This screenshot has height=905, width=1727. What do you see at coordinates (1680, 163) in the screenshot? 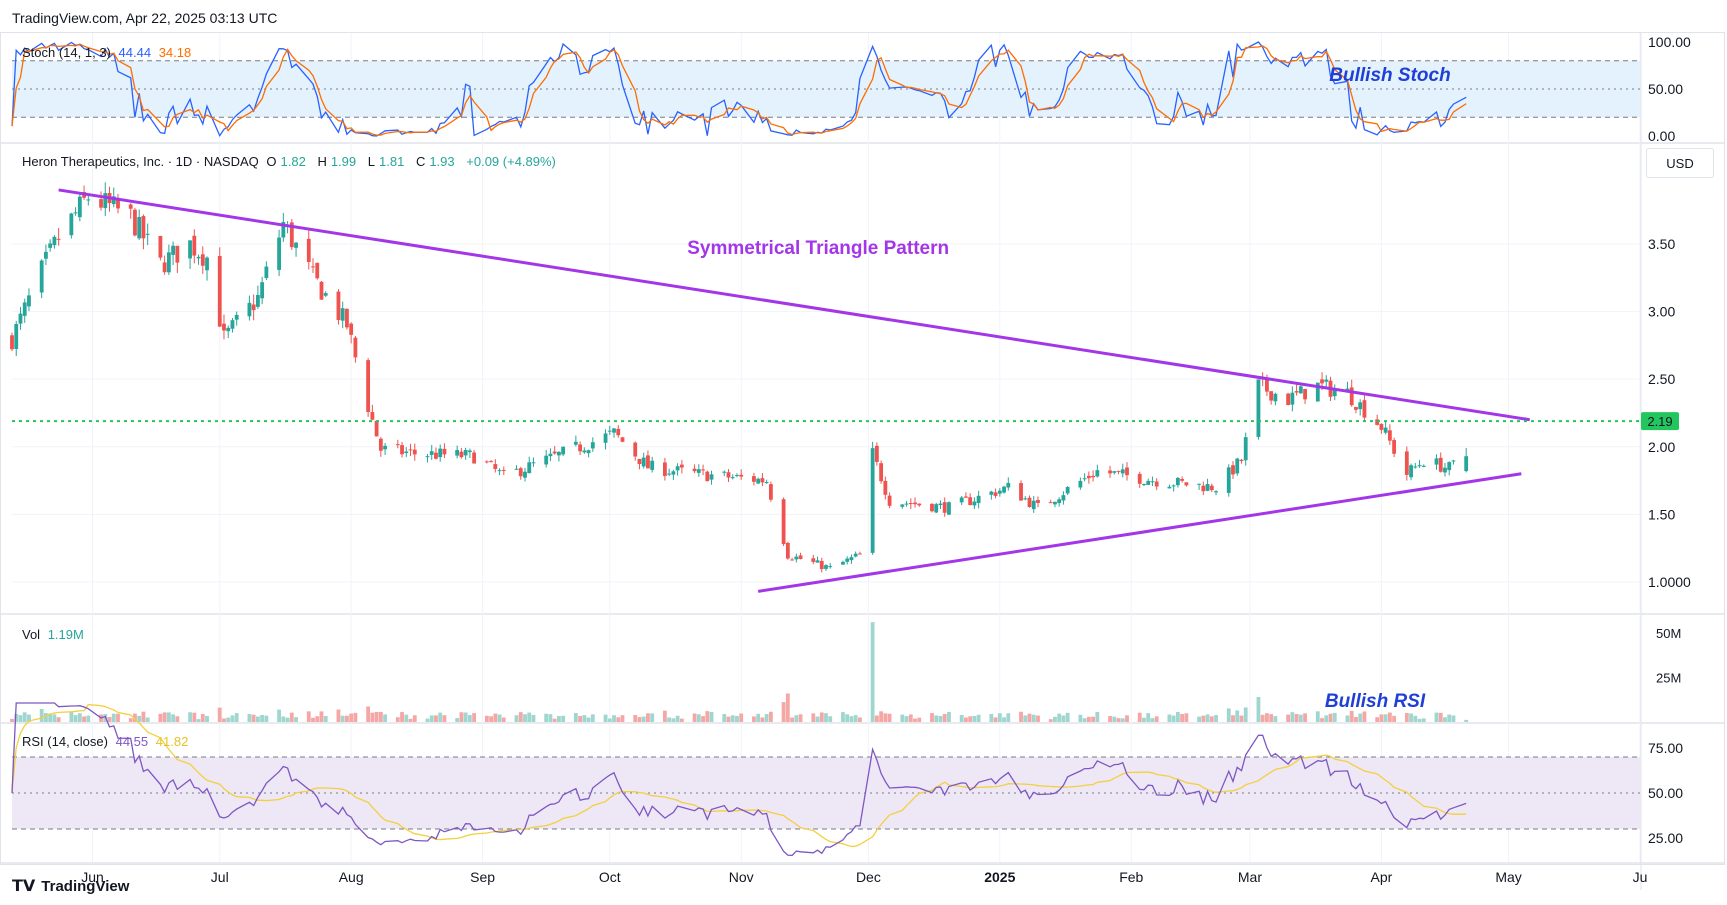
I see `currency-button: USD` at bounding box center [1680, 163].